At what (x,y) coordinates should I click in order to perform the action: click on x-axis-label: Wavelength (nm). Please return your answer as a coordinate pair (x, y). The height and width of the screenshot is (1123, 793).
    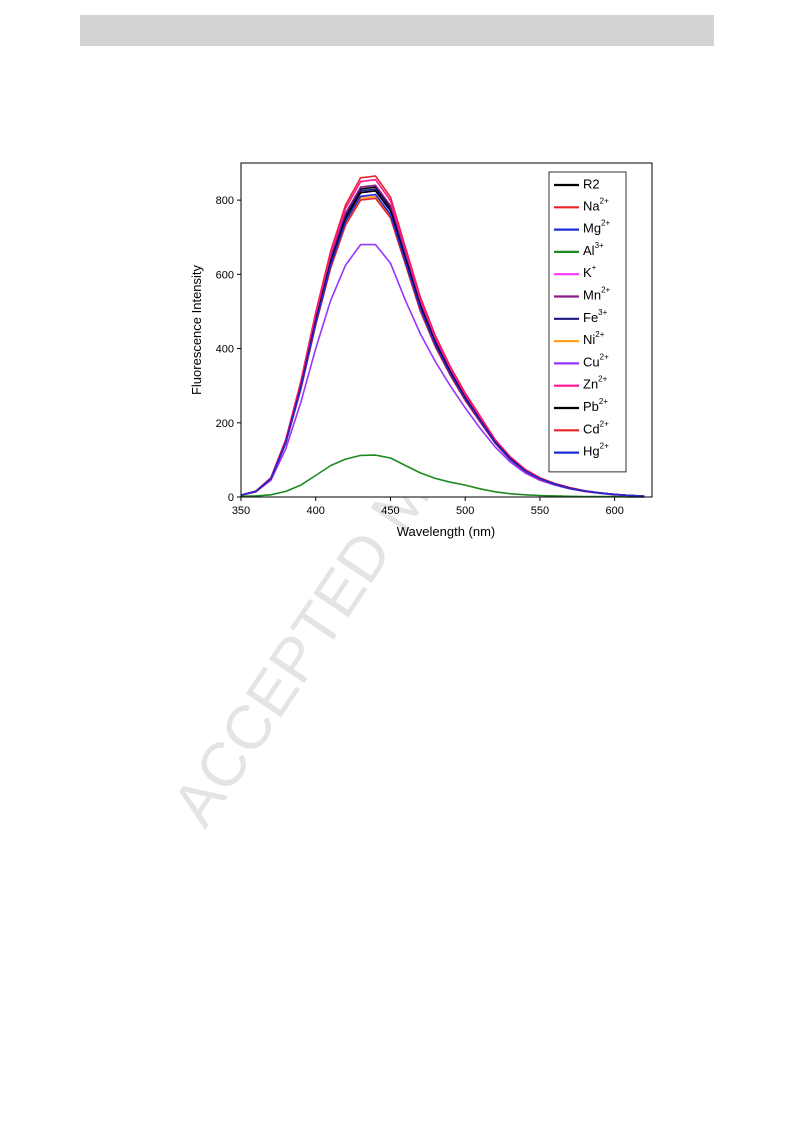
    Looking at the image, I should click on (446, 531).